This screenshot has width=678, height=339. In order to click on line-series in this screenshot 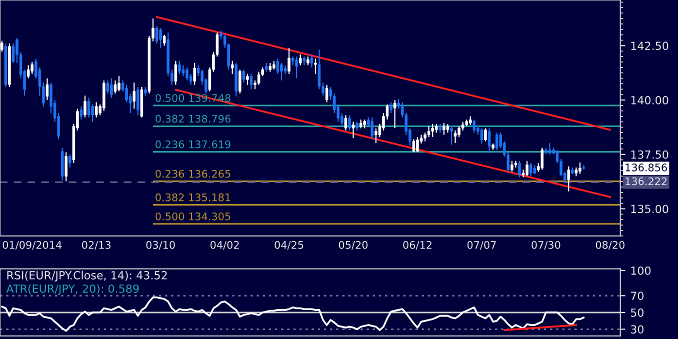, I will do `click(292, 314)`.